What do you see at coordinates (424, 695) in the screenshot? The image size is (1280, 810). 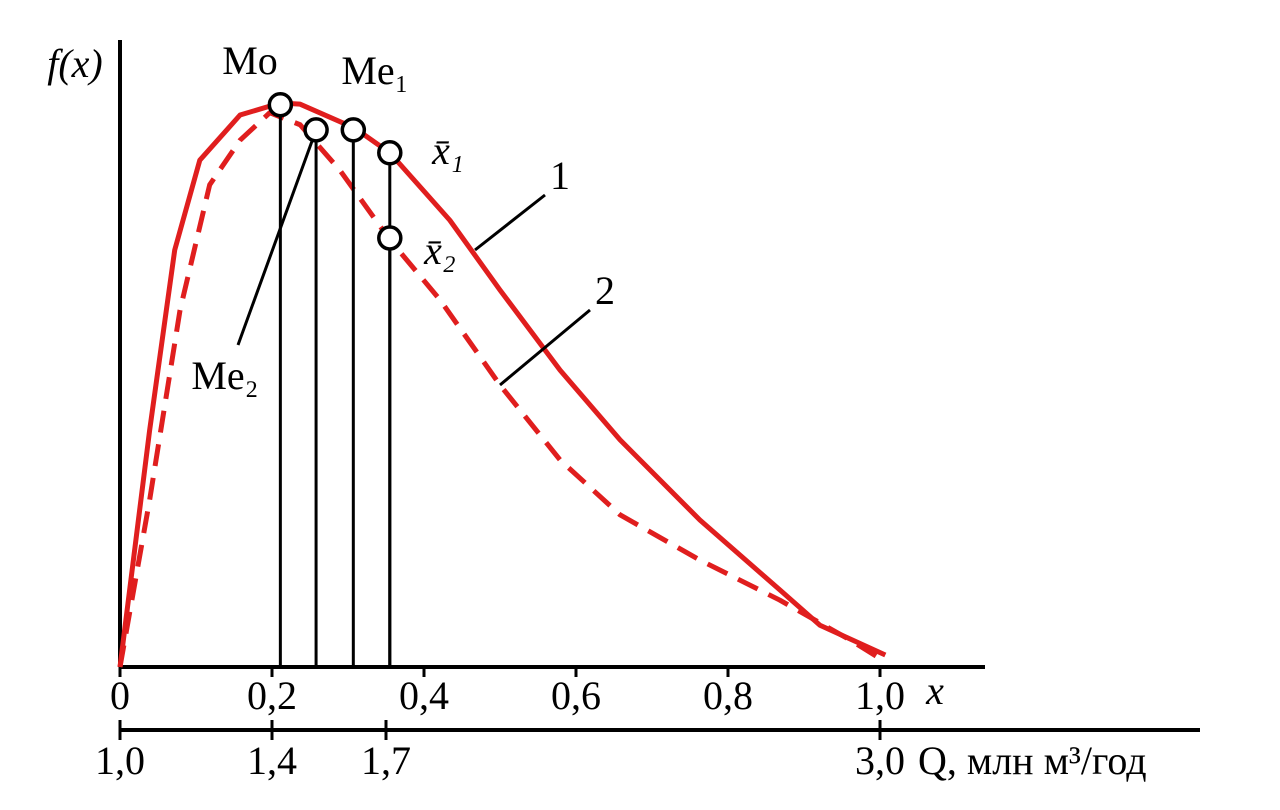 I see `x-tick-label: 0,4` at bounding box center [424, 695].